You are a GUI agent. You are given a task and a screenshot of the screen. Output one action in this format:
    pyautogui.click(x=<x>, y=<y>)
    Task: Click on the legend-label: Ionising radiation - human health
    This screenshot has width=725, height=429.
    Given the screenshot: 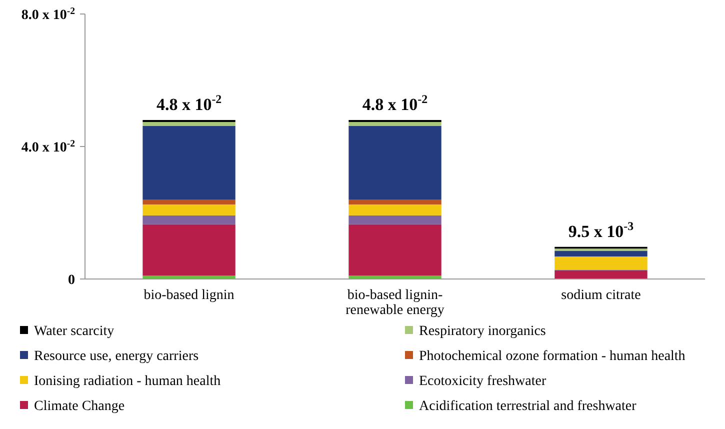 What is the action you would take?
    pyautogui.click(x=127, y=381)
    